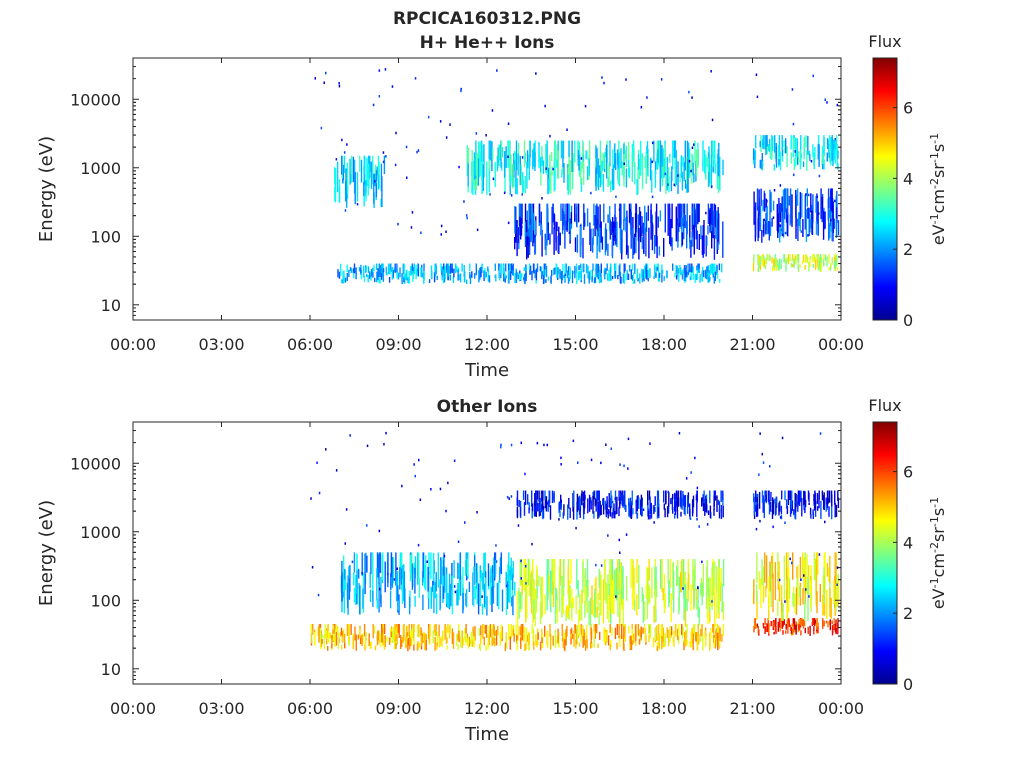 Image resolution: width=1024 pixels, height=768 pixels. Describe the element at coordinates (908, 472) in the screenshot. I see `colorbar-tick-label: 6` at that location.